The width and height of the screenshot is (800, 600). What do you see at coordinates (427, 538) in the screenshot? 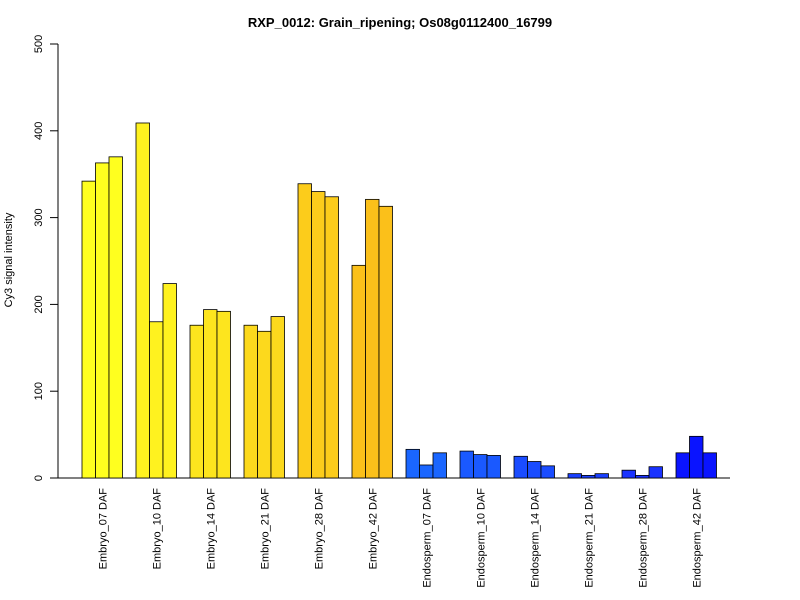
I see `x-category-label: Endosperm_07 DAF` at bounding box center [427, 538].